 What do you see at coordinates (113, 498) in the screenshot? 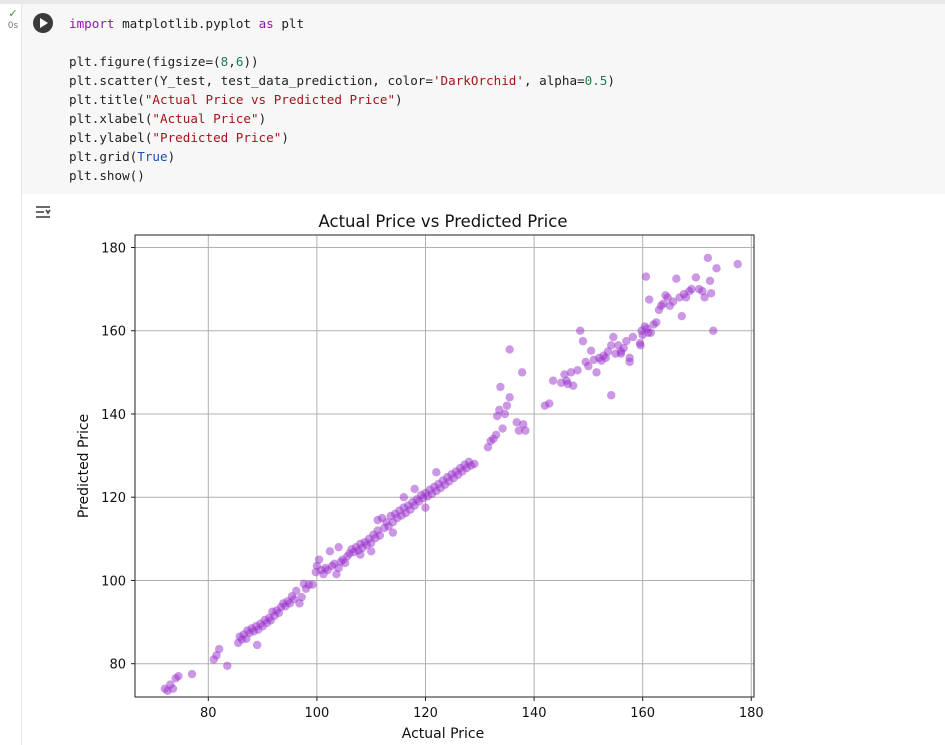
I see `y-tick-label: 120` at bounding box center [113, 498].